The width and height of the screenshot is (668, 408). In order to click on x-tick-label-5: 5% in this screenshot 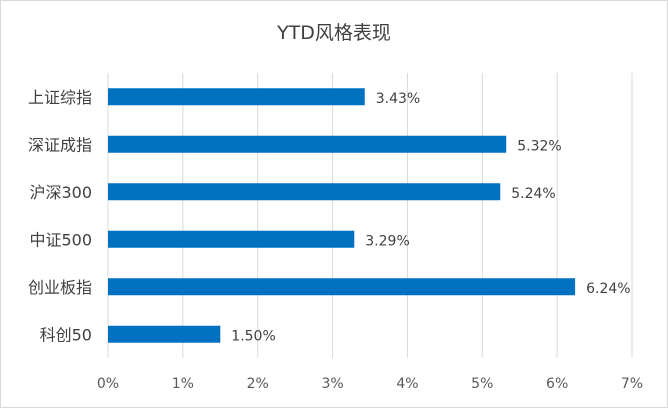, I will do `click(482, 384)`.